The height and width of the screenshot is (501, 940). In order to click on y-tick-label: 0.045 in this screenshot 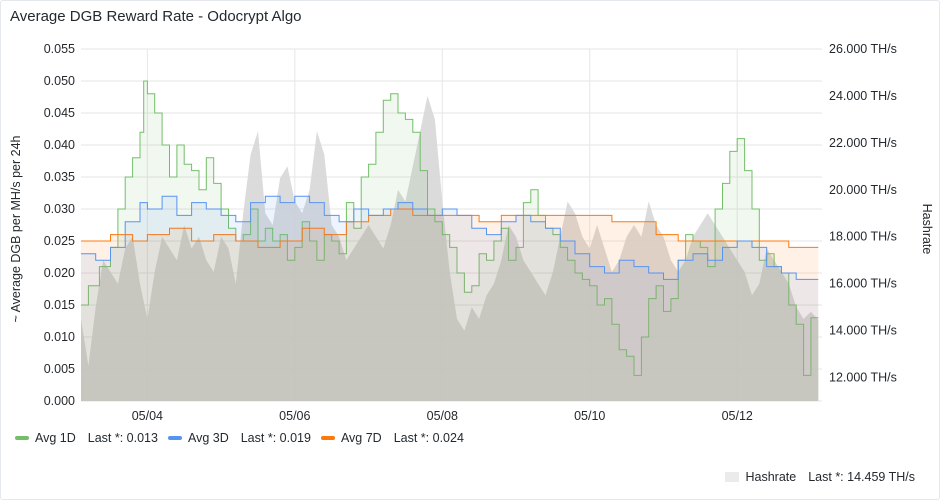, I will do `click(59, 113)`.